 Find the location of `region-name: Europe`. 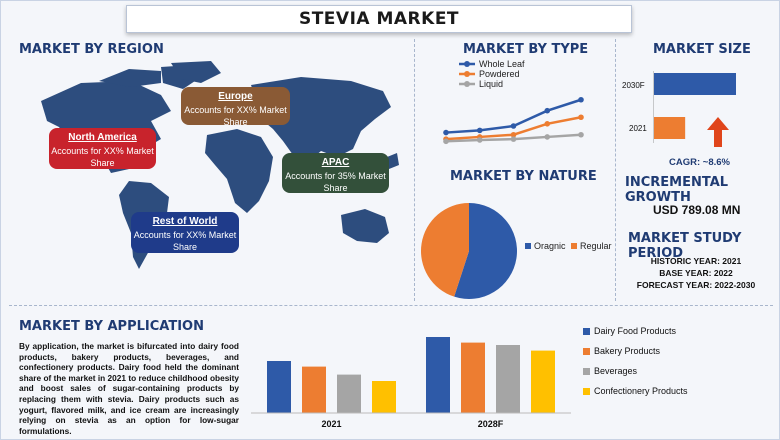

region-name: Europe is located at coordinates (235, 96).